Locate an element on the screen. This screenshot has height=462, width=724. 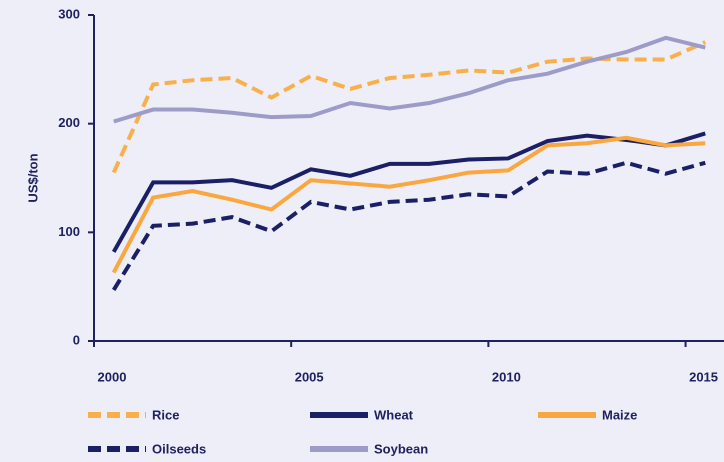
x-tick-label: 2015 is located at coordinates (703, 376).